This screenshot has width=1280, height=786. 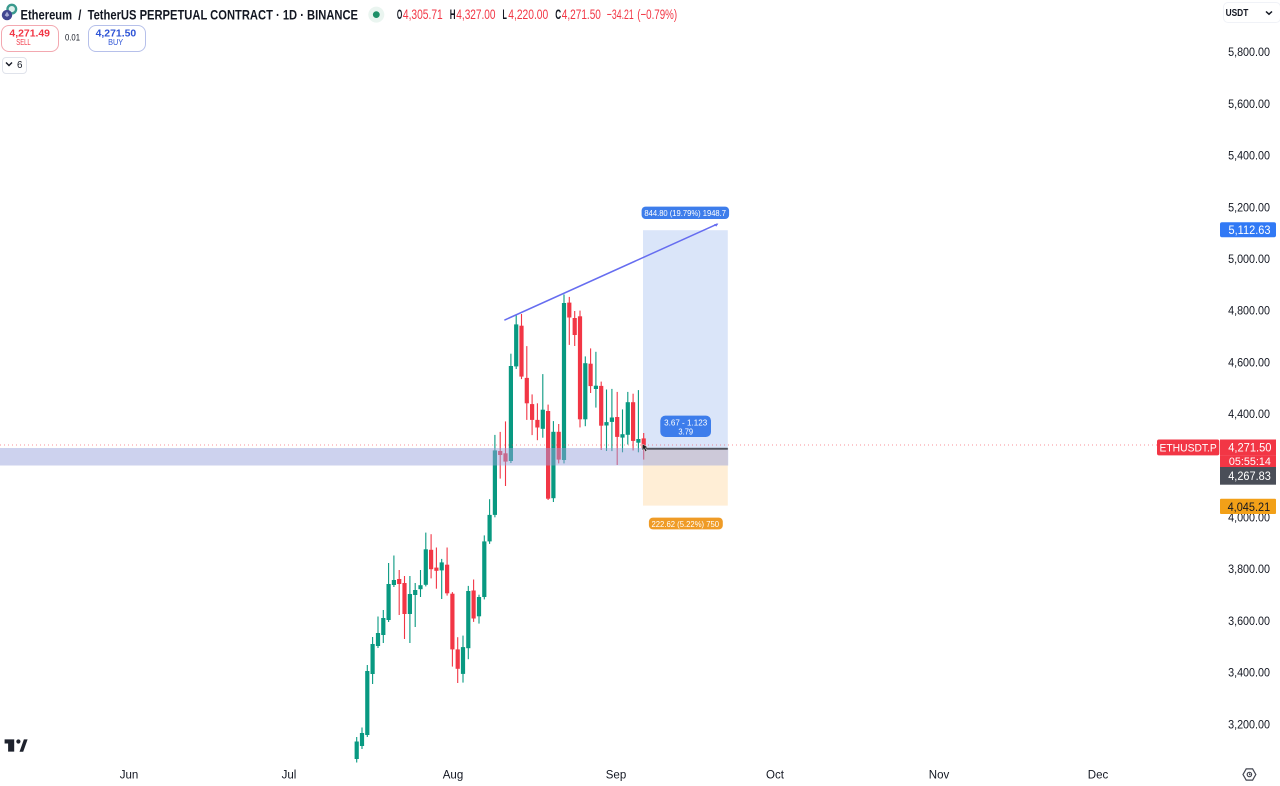 What do you see at coordinates (685, 423) in the screenshot?
I see `svg-text: 3.67 - 1.123` at bounding box center [685, 423].